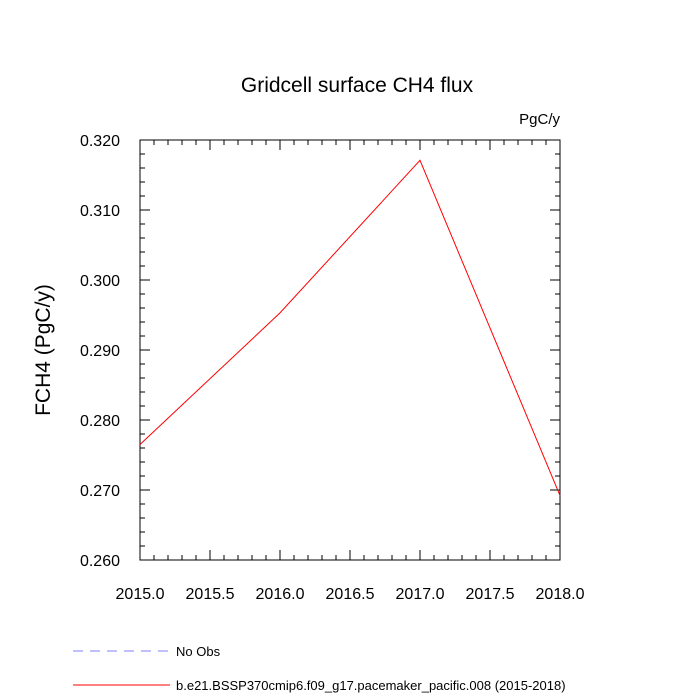  I want to click on y-tick-label: 0.260, so click(100, 561).